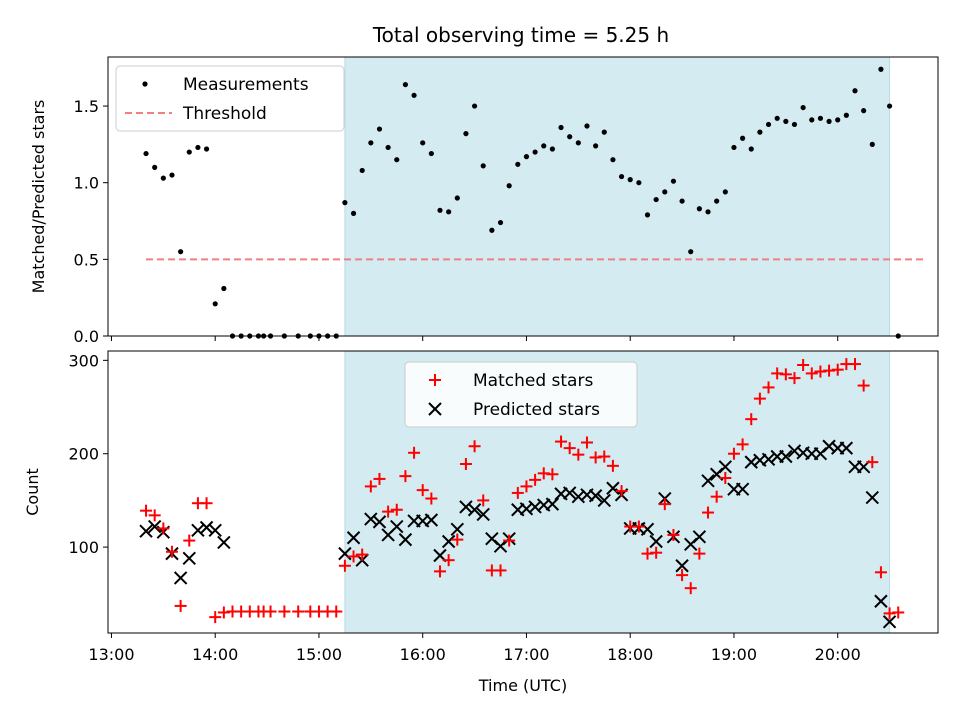  What do you see at coordinates (435, 409) in the screenshot?
I see `legend-predicted-marker` at bounding box center [435, 409].